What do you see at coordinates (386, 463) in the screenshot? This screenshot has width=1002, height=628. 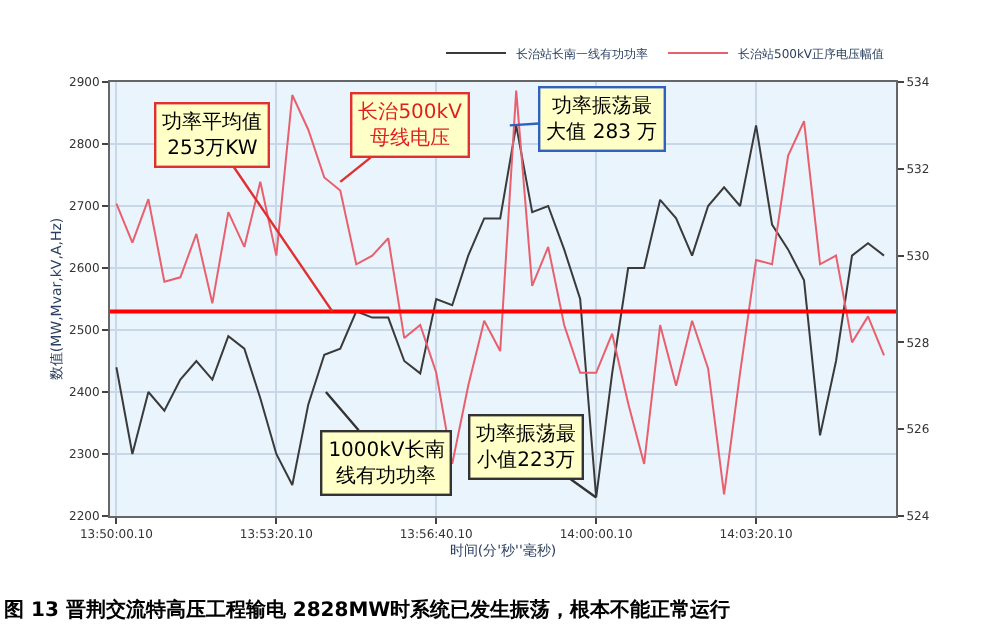 I see `annotation: 1000kV长南线有功功率` at bounding box center [386, 463].